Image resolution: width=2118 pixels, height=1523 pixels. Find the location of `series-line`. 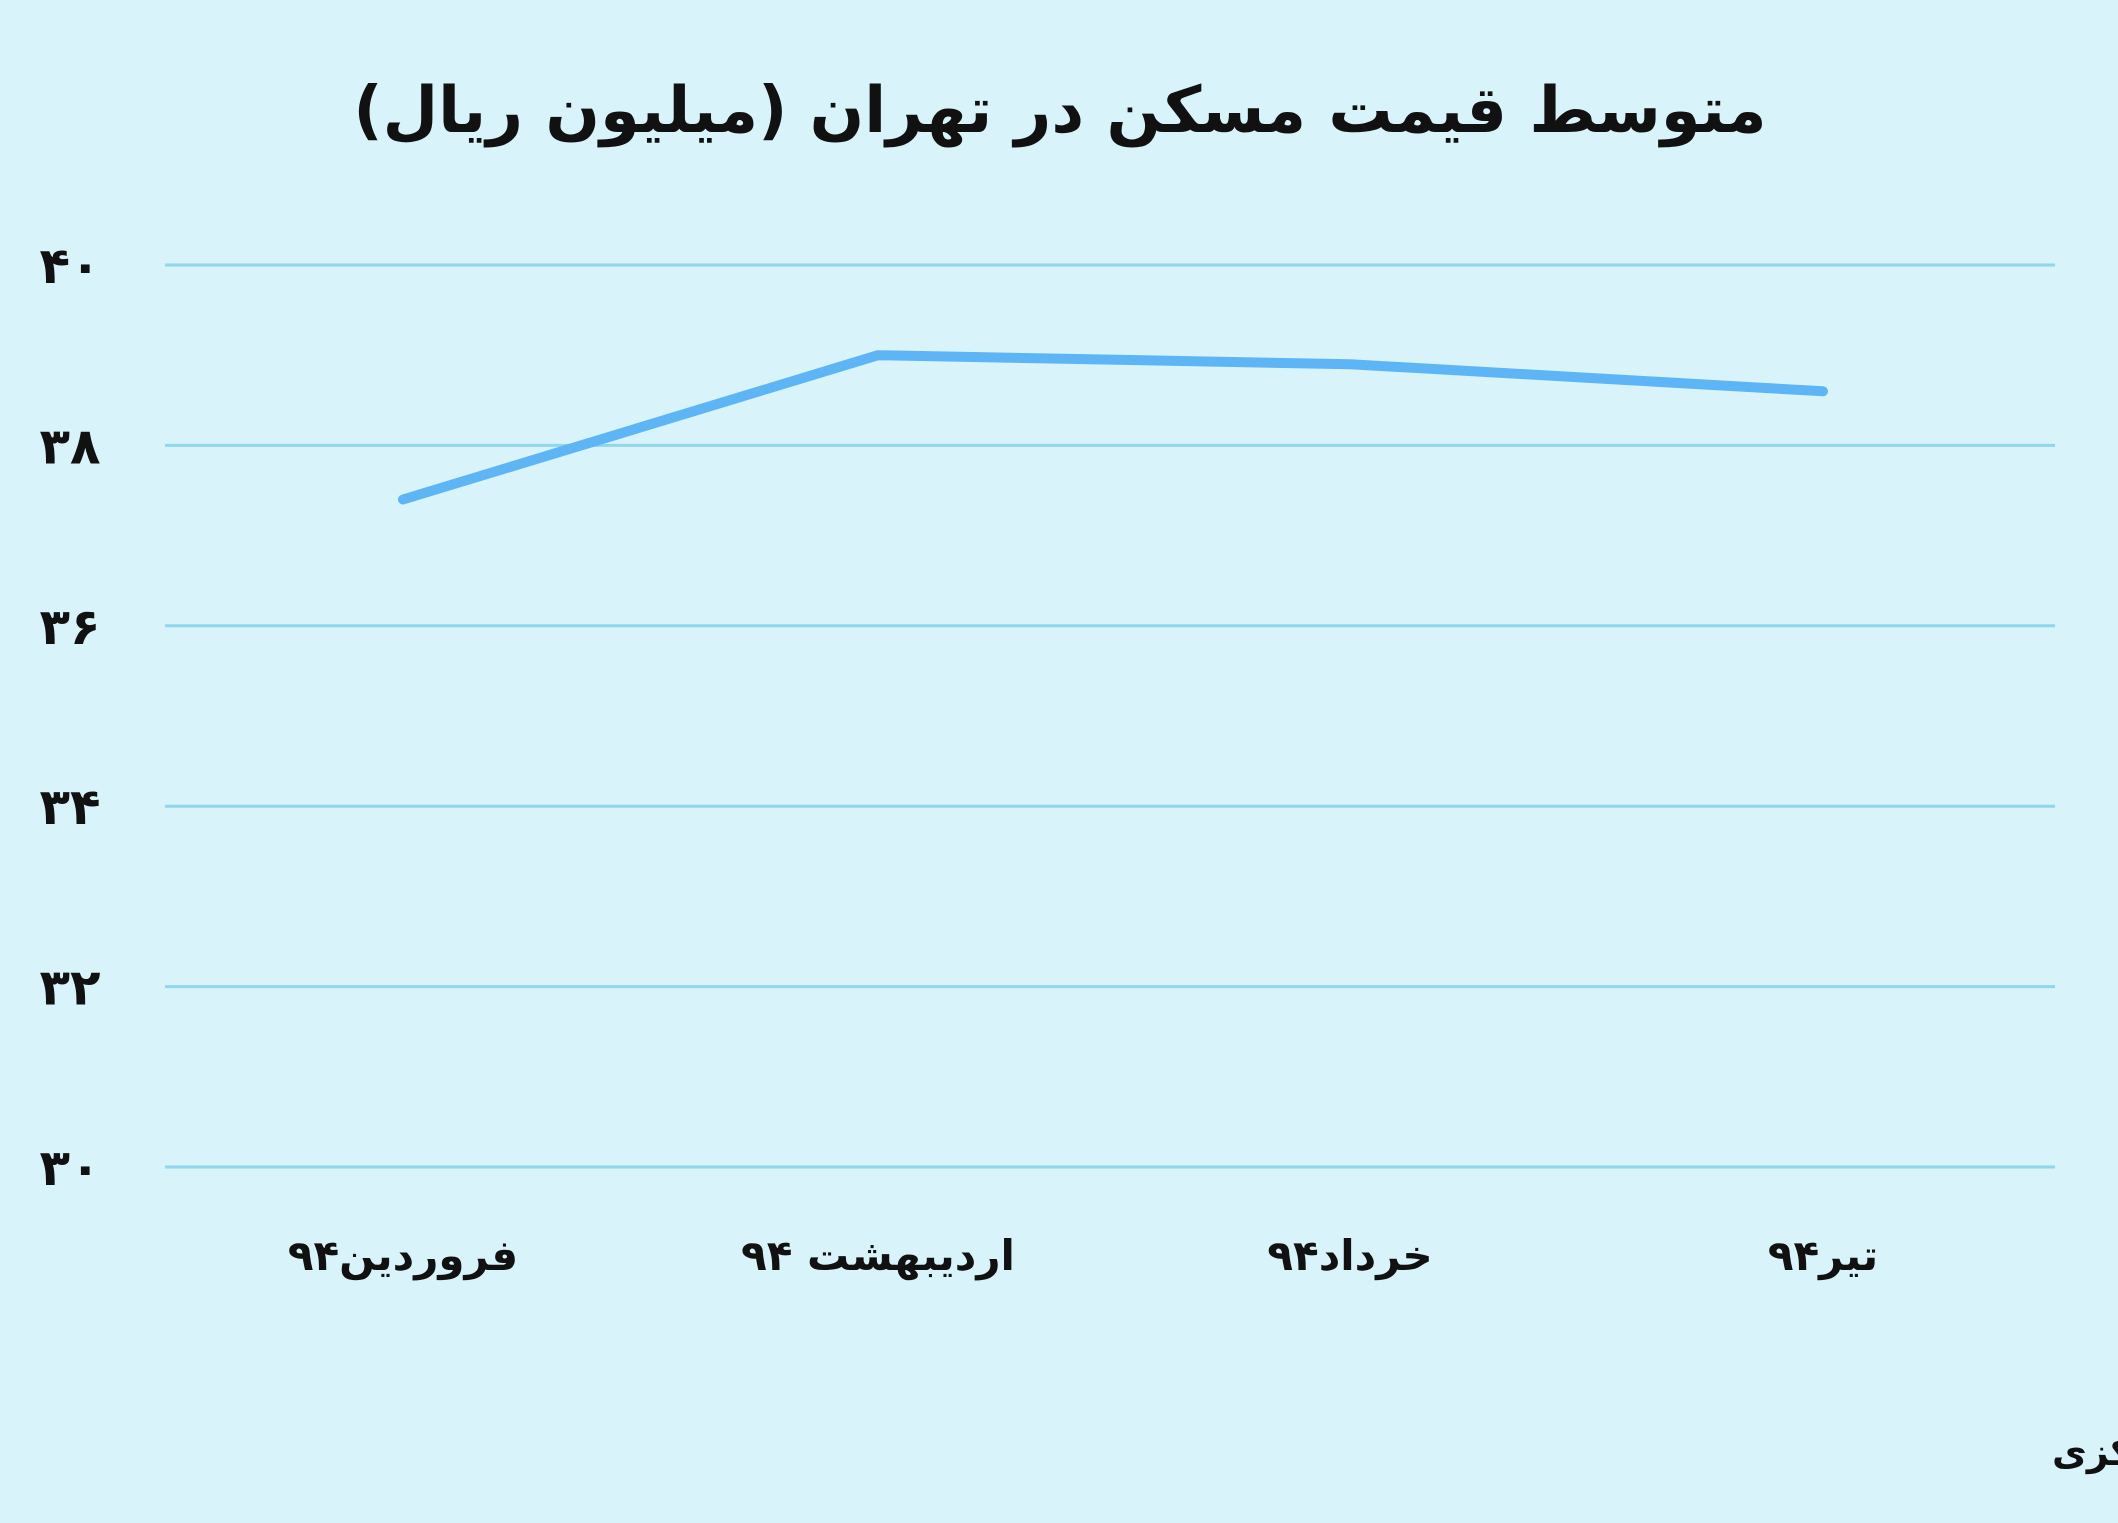

series-line is located at coordinates (1113, 427).